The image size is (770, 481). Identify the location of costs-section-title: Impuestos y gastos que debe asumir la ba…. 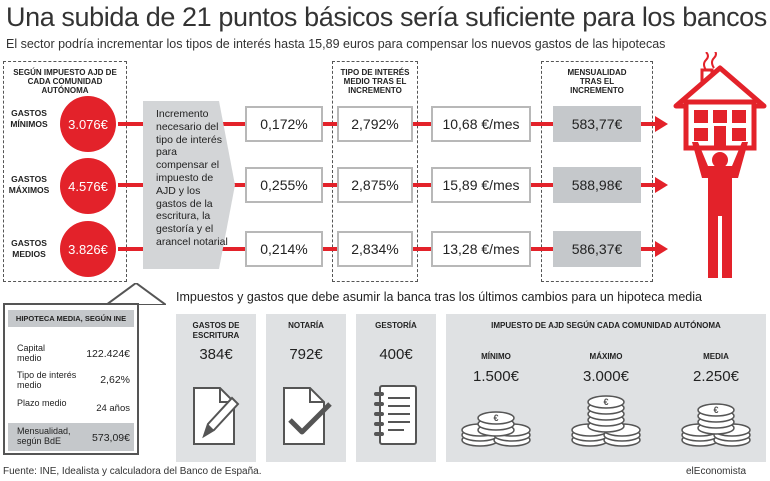
(439, 297).